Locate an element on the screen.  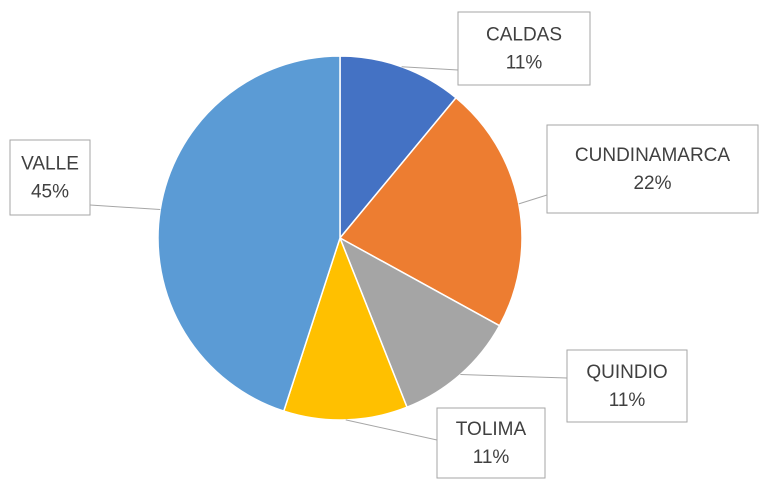
category-label: CUNDINAMARCA is located at coordinates (653, 155).